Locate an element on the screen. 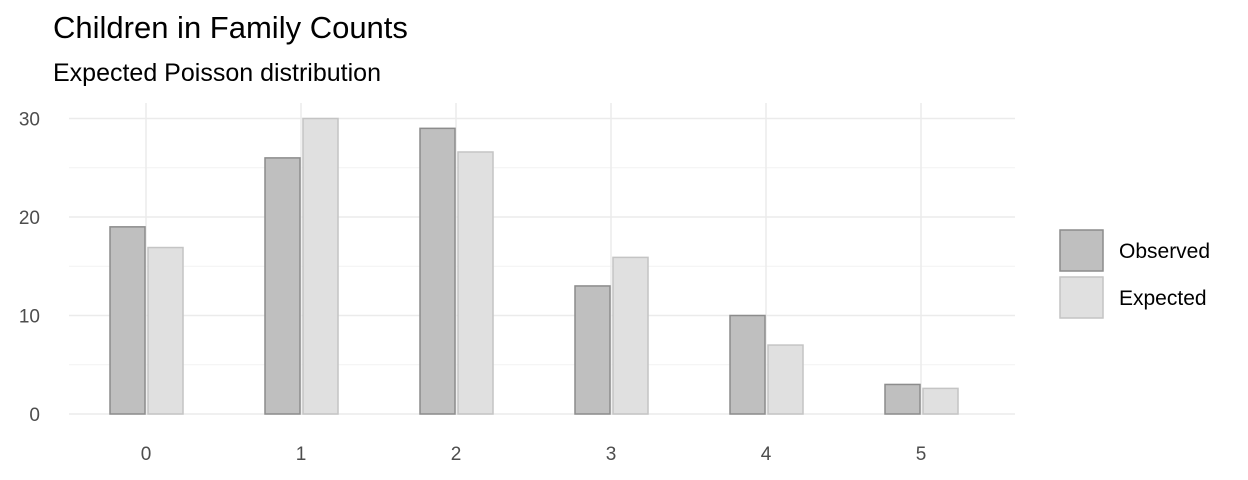 Image resolution: width=1248 pixels, height=480 pixels. legend-label-expected: Expected is located at coordinates (1163, 298).